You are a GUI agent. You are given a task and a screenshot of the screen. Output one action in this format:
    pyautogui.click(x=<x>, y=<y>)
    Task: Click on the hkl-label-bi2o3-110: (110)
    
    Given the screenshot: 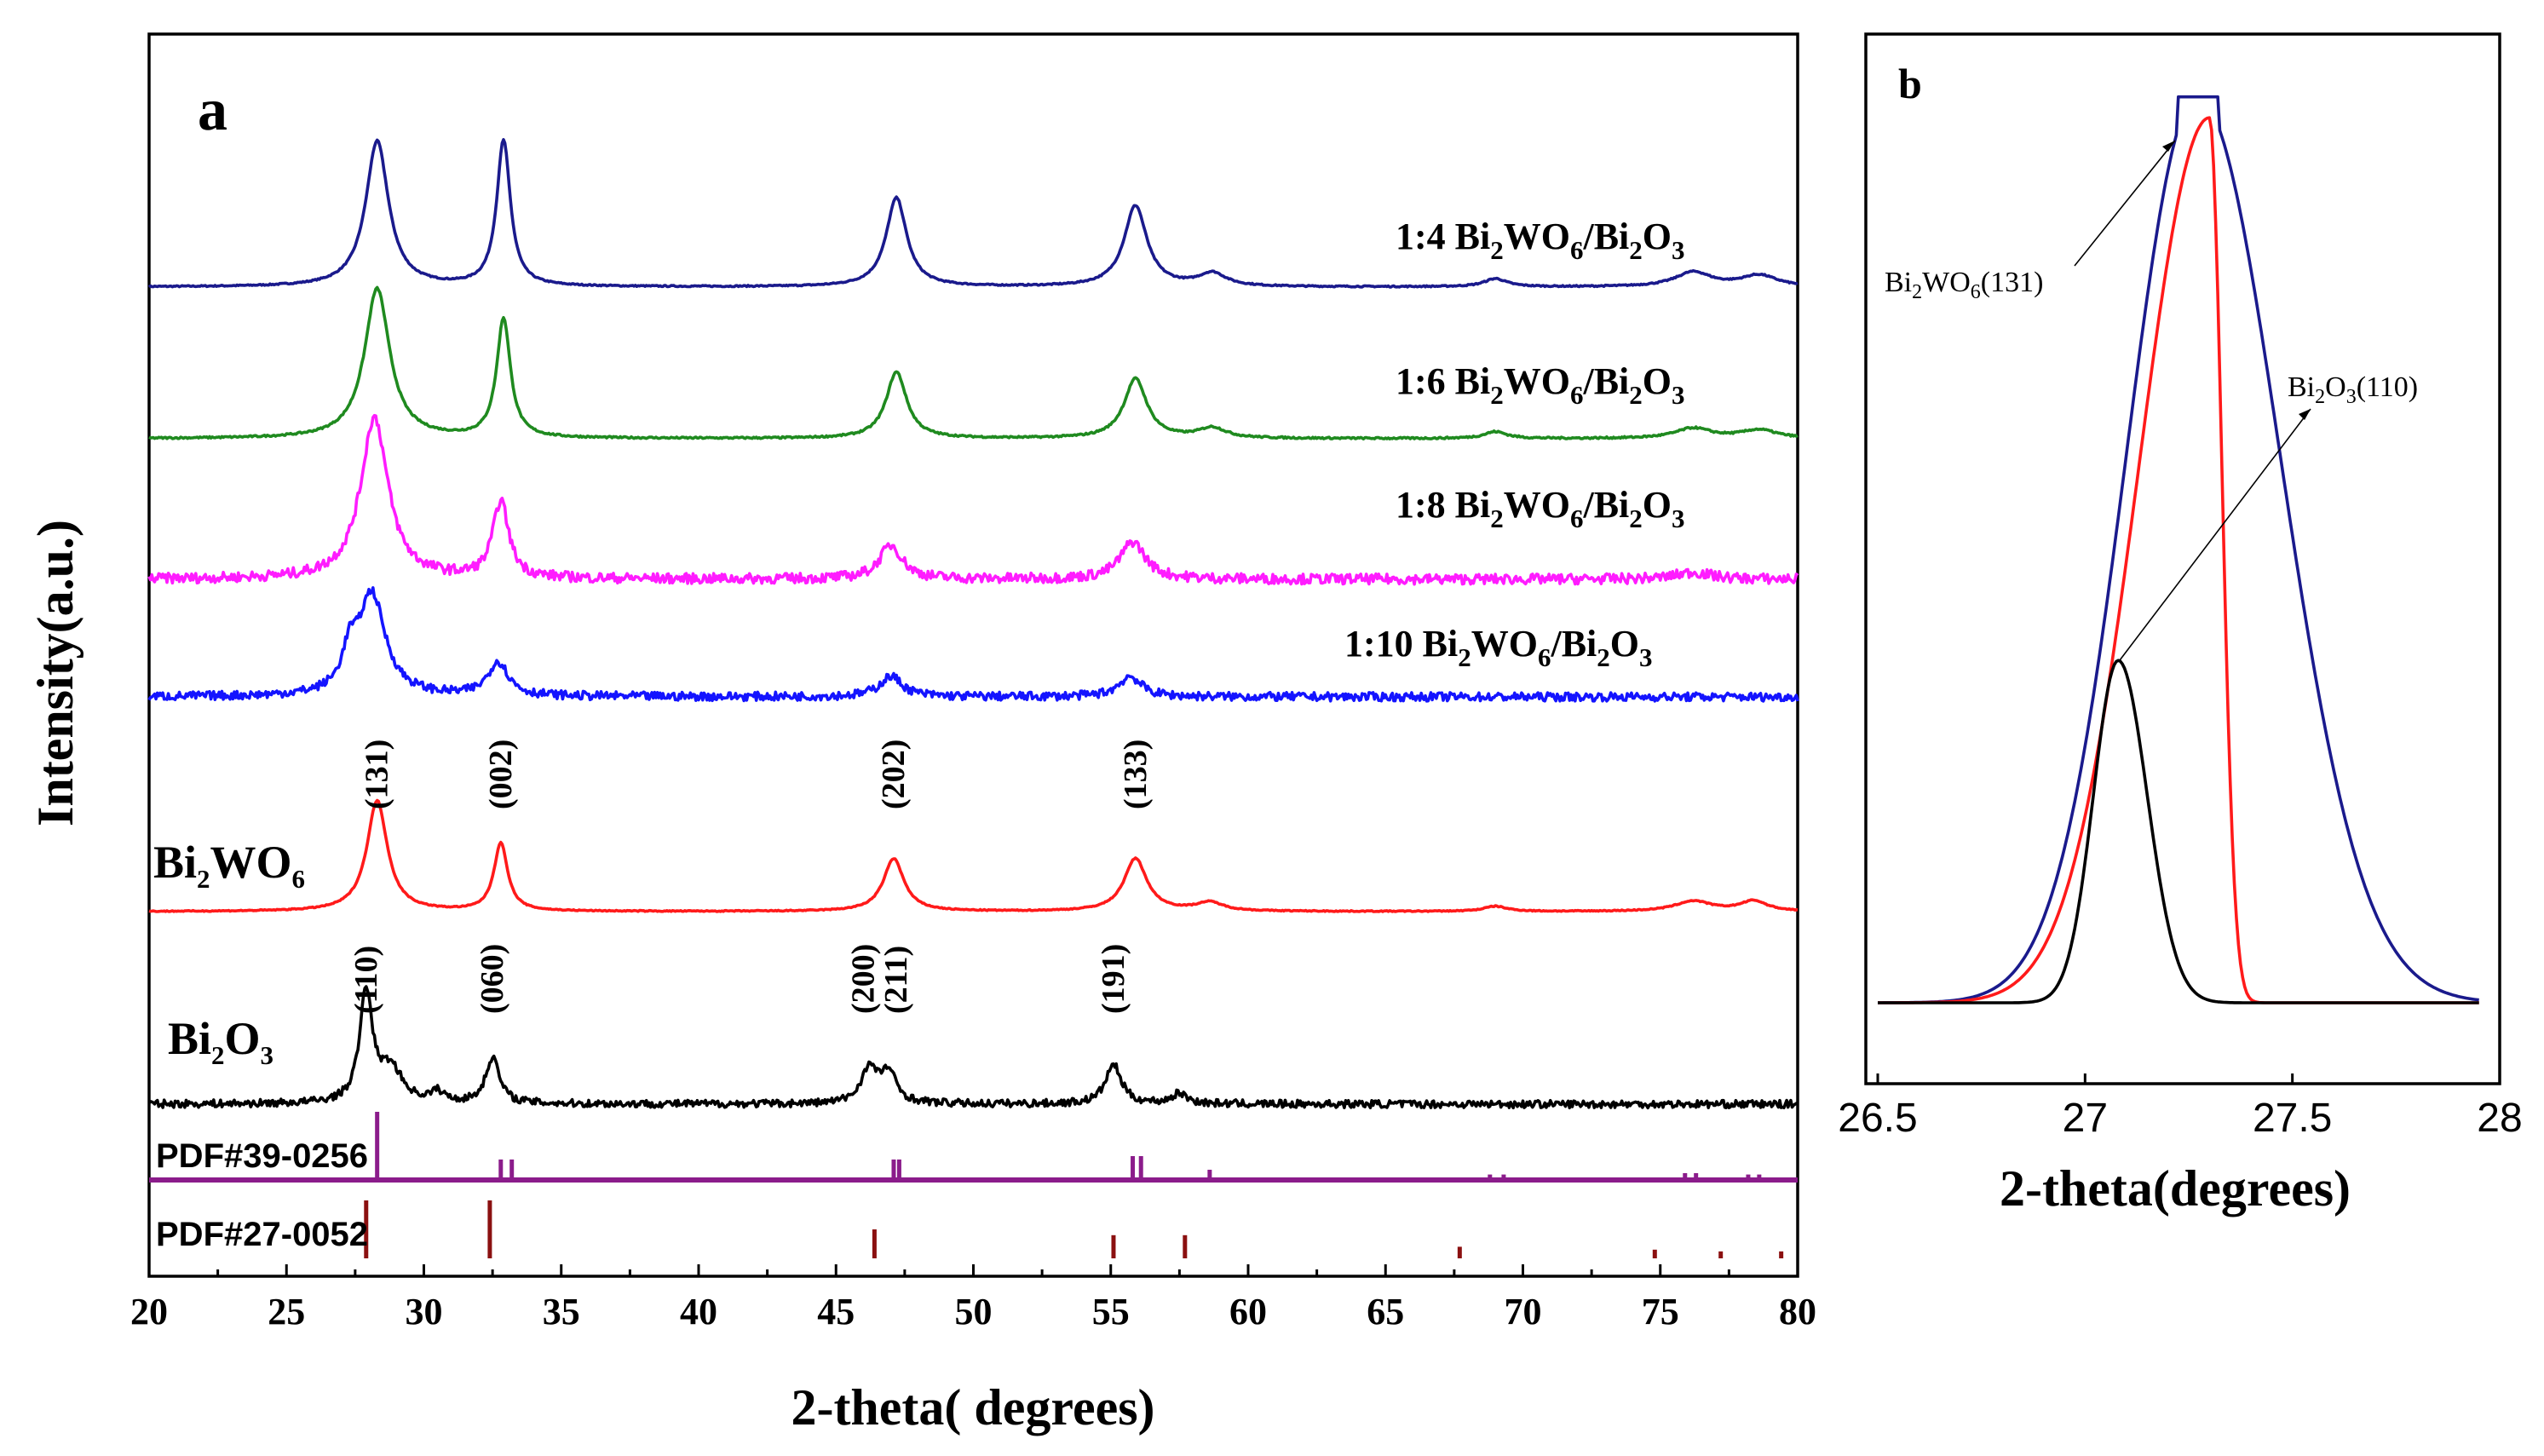 What is the action you would take?
    pyautogui.click(x=366, y=980)
    